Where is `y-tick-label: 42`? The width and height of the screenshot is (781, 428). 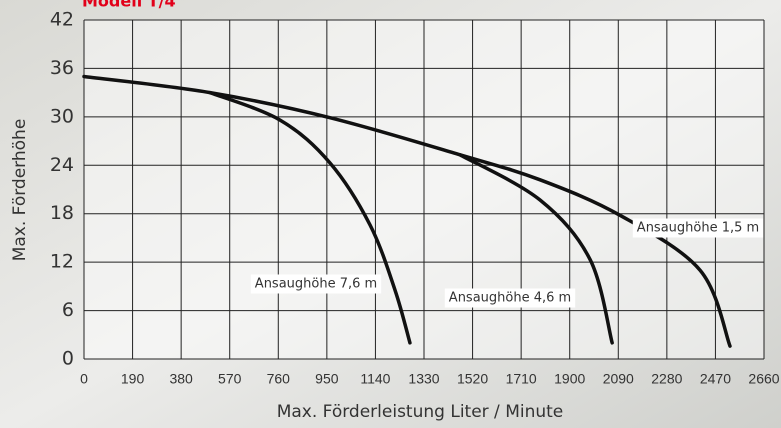 y-tick-label: 42 is located at coordinates (62, 20).